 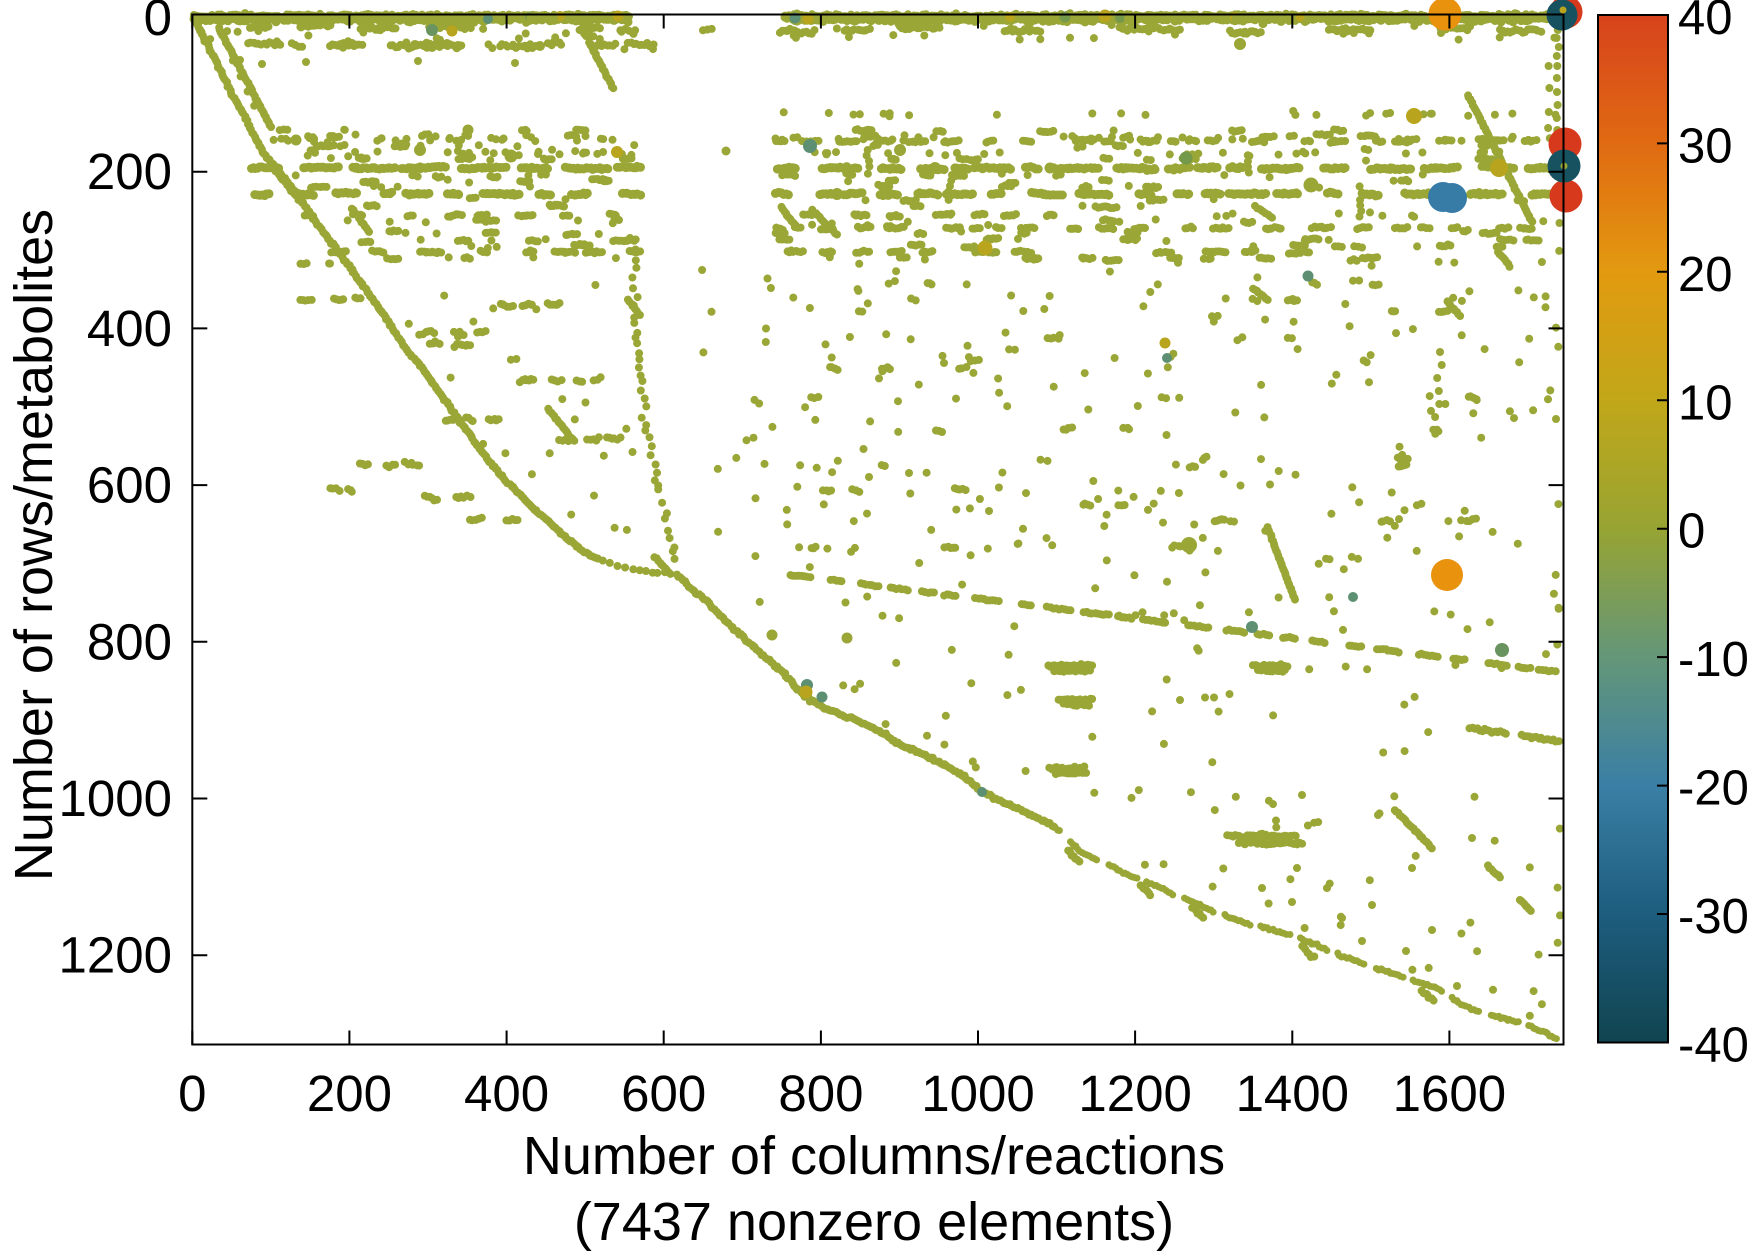 I want to click on svg-text: 10, so click(x=1705, y=403).